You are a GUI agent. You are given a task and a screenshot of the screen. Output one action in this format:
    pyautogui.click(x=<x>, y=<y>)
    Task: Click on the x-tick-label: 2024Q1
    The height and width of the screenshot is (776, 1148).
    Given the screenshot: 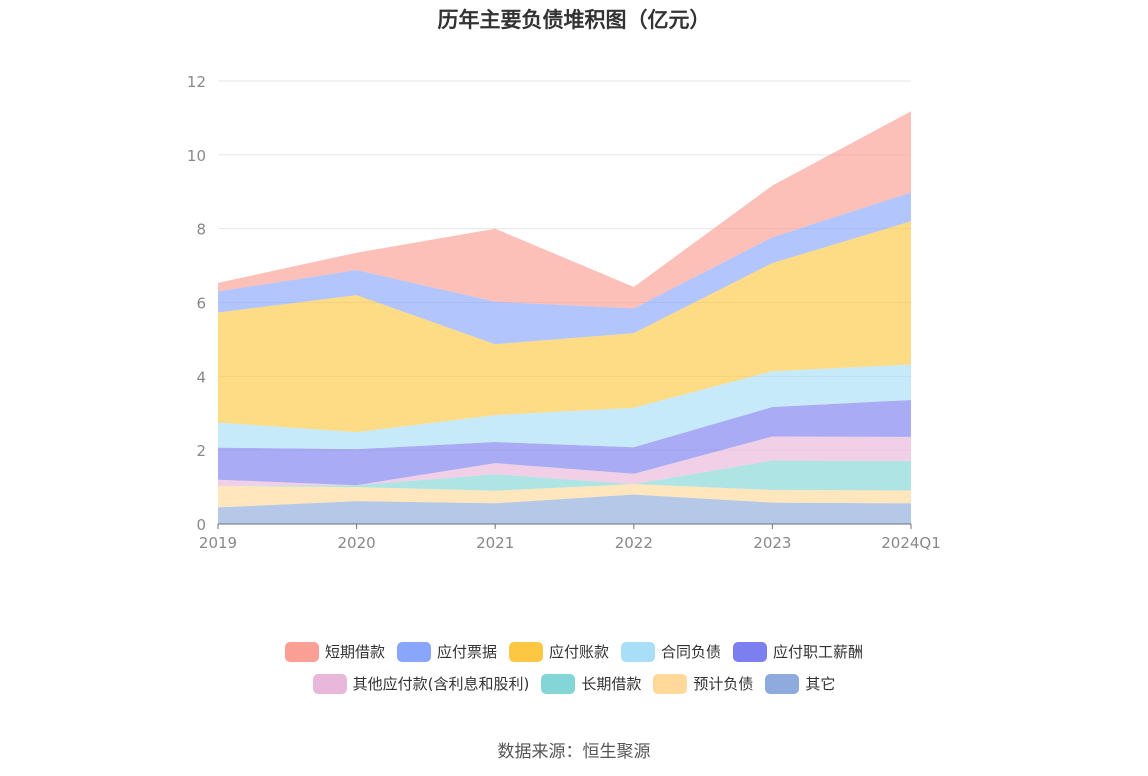 What is the action you would take?
    pyautogui.click(x=911, y=543)
    